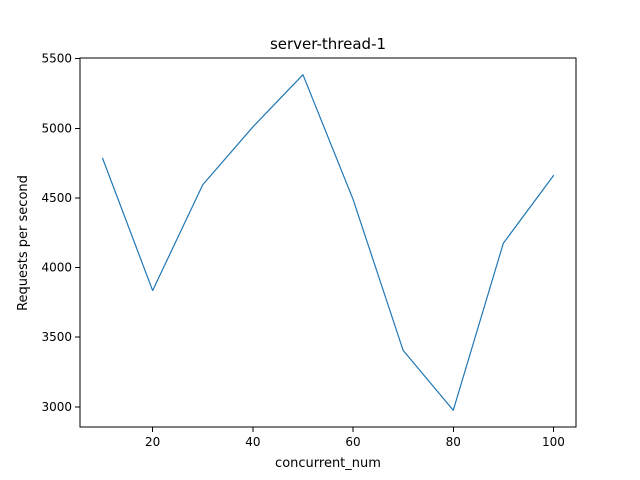 The height and width of the screenshot is (480, 640). What do you see at coordinates (252, 442) in the screenshot?
I see `x-tick-label: 40` at bounding box center [252, 442].